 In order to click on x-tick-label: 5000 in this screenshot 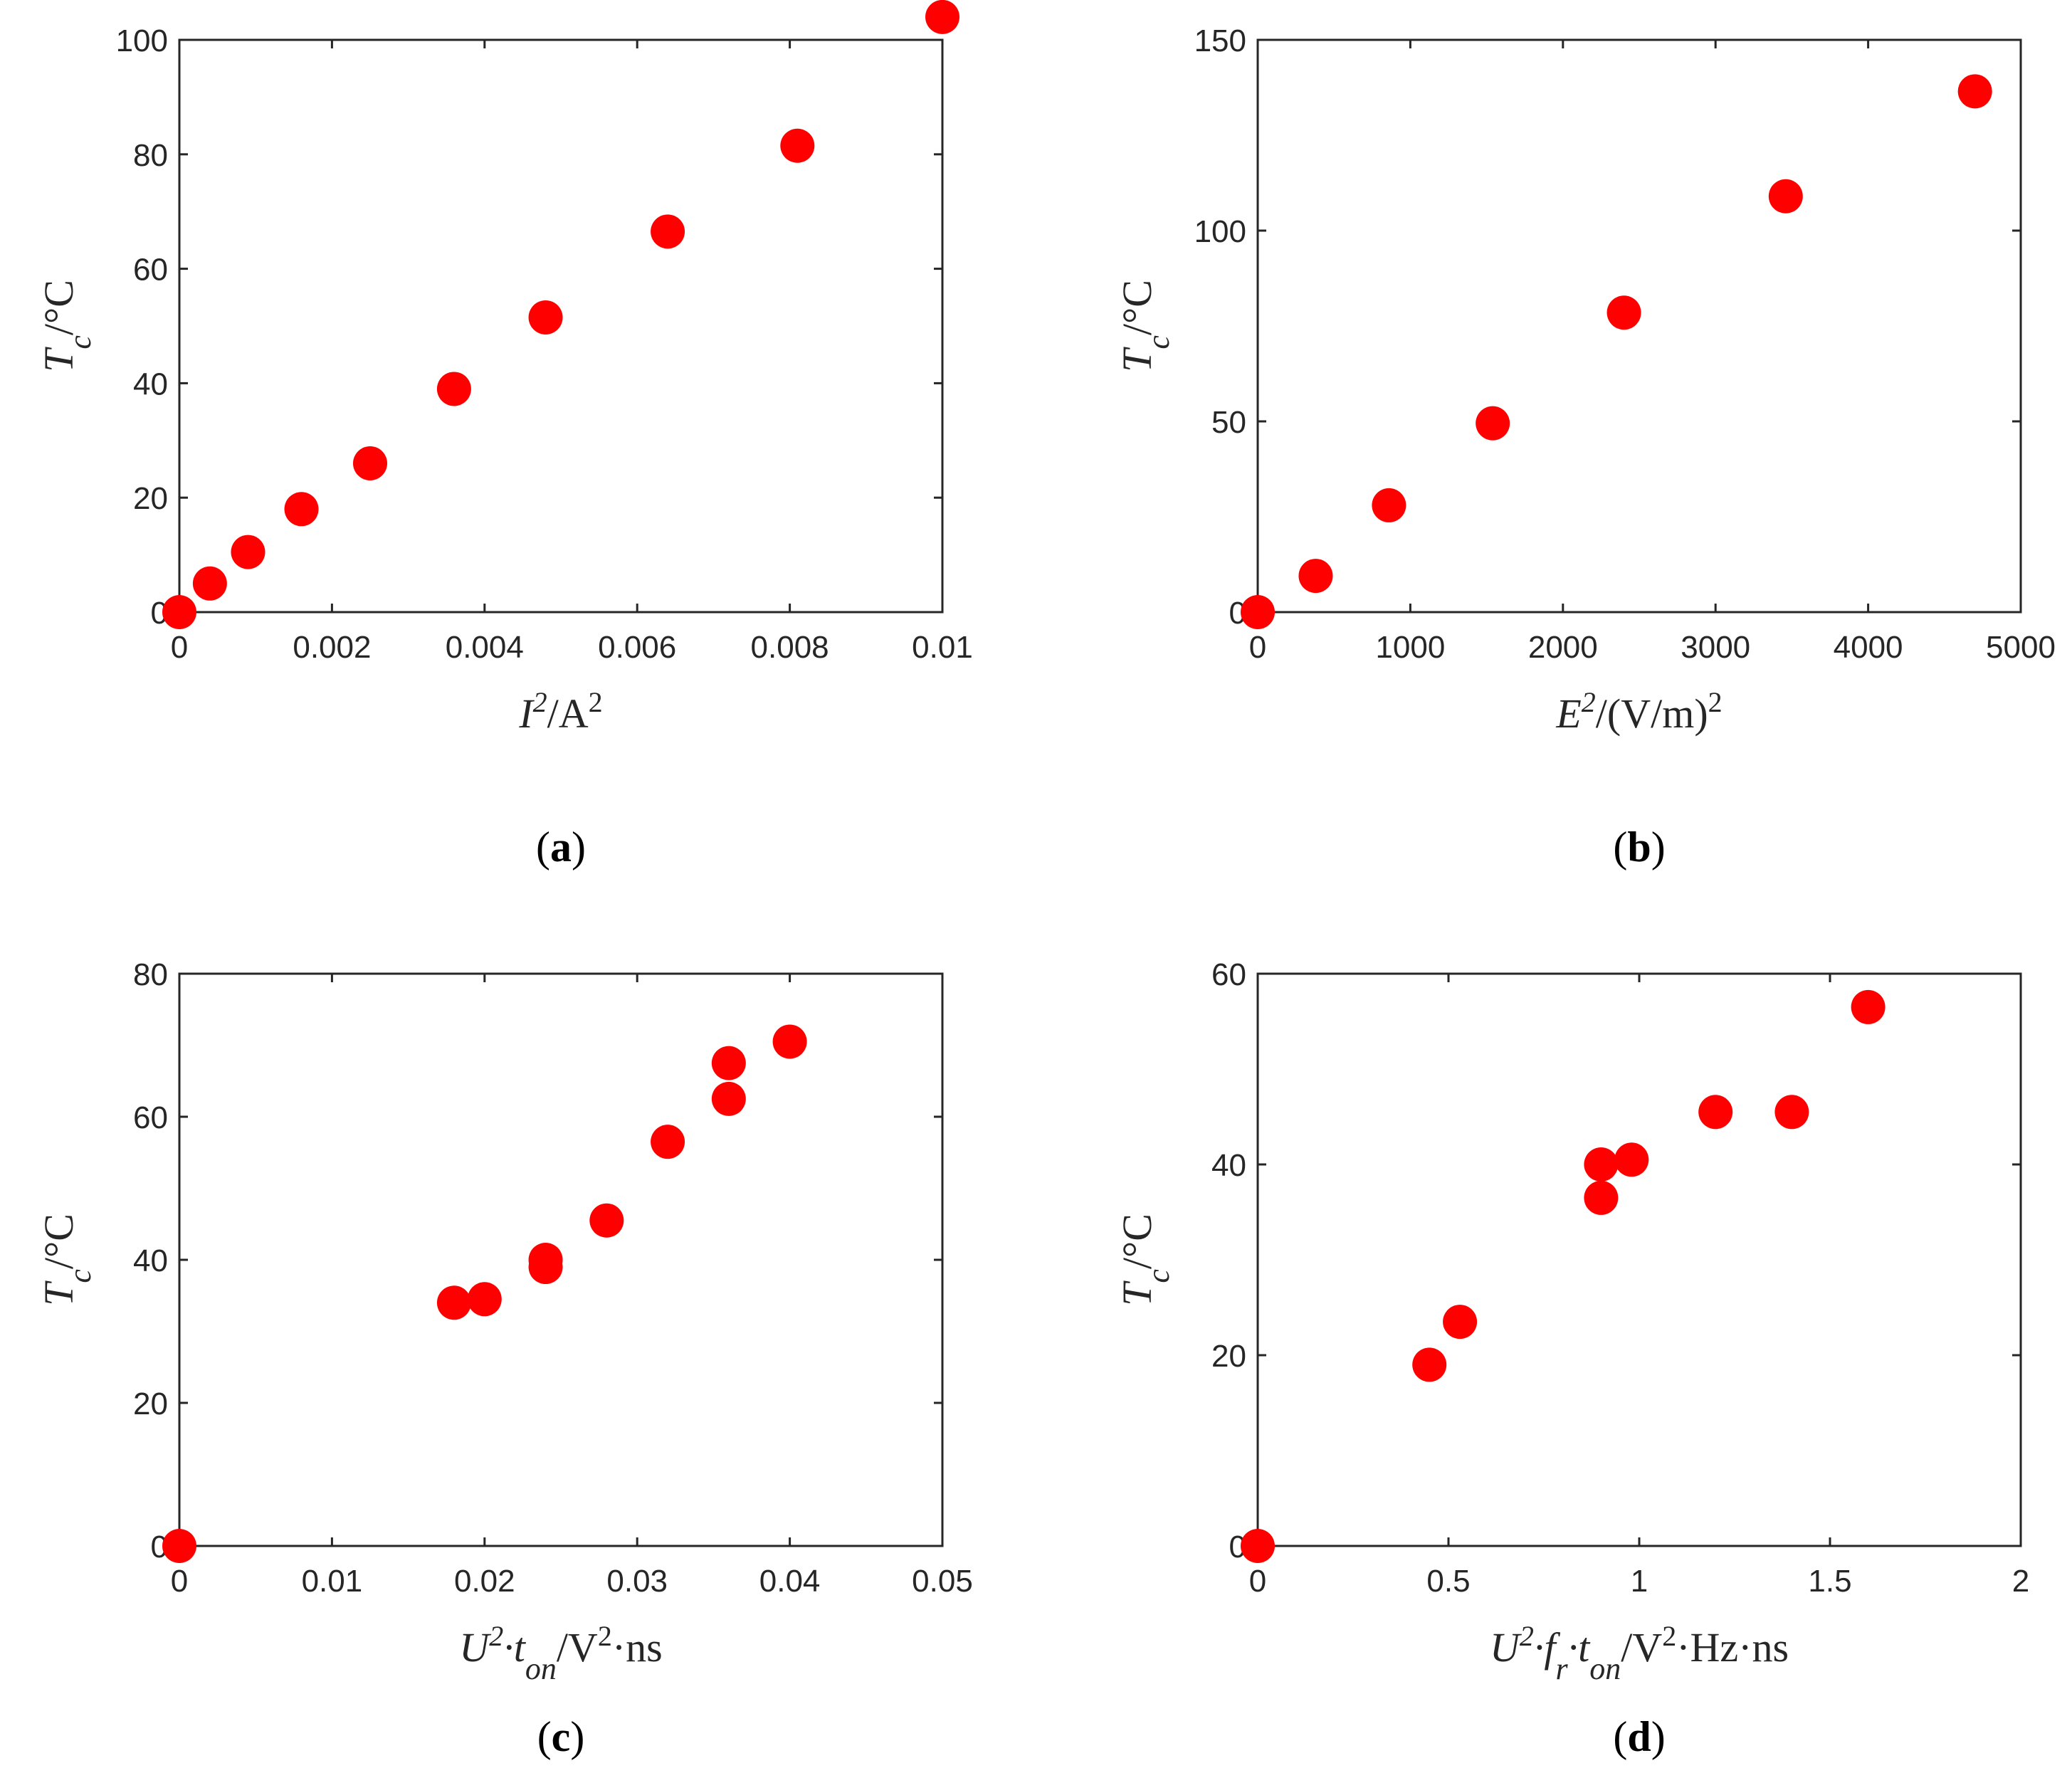, I will do `click(2021, 648)`.